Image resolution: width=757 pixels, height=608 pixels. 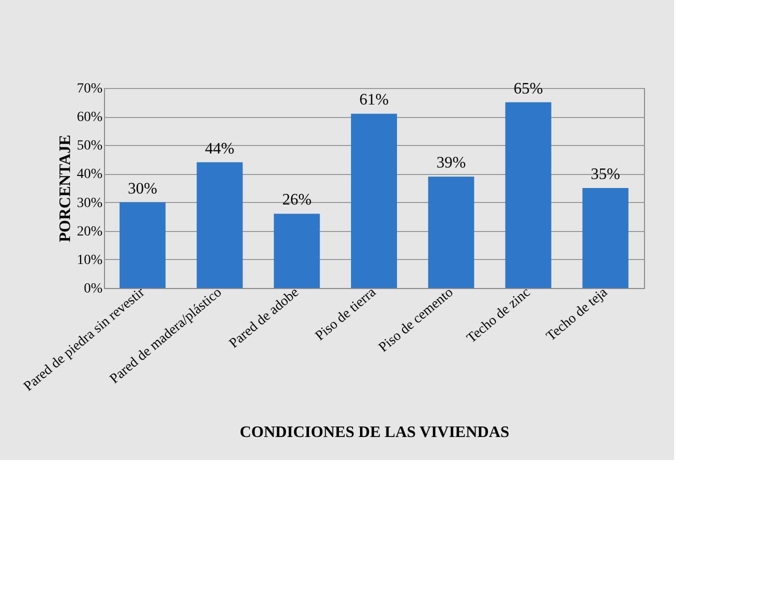 What do you see at coordinates (346, 314) in the screenshot?
I see `x-tick-label: Piso de tierra` at bounding box center [346, 314].